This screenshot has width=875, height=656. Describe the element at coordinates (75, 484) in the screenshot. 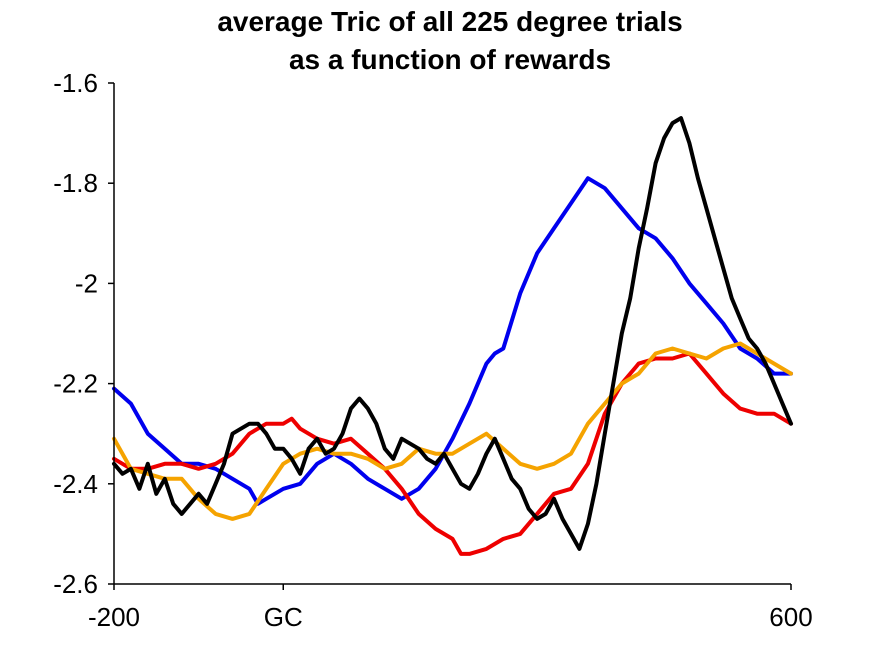

I see `y-tick-label: -2.4` at that location.